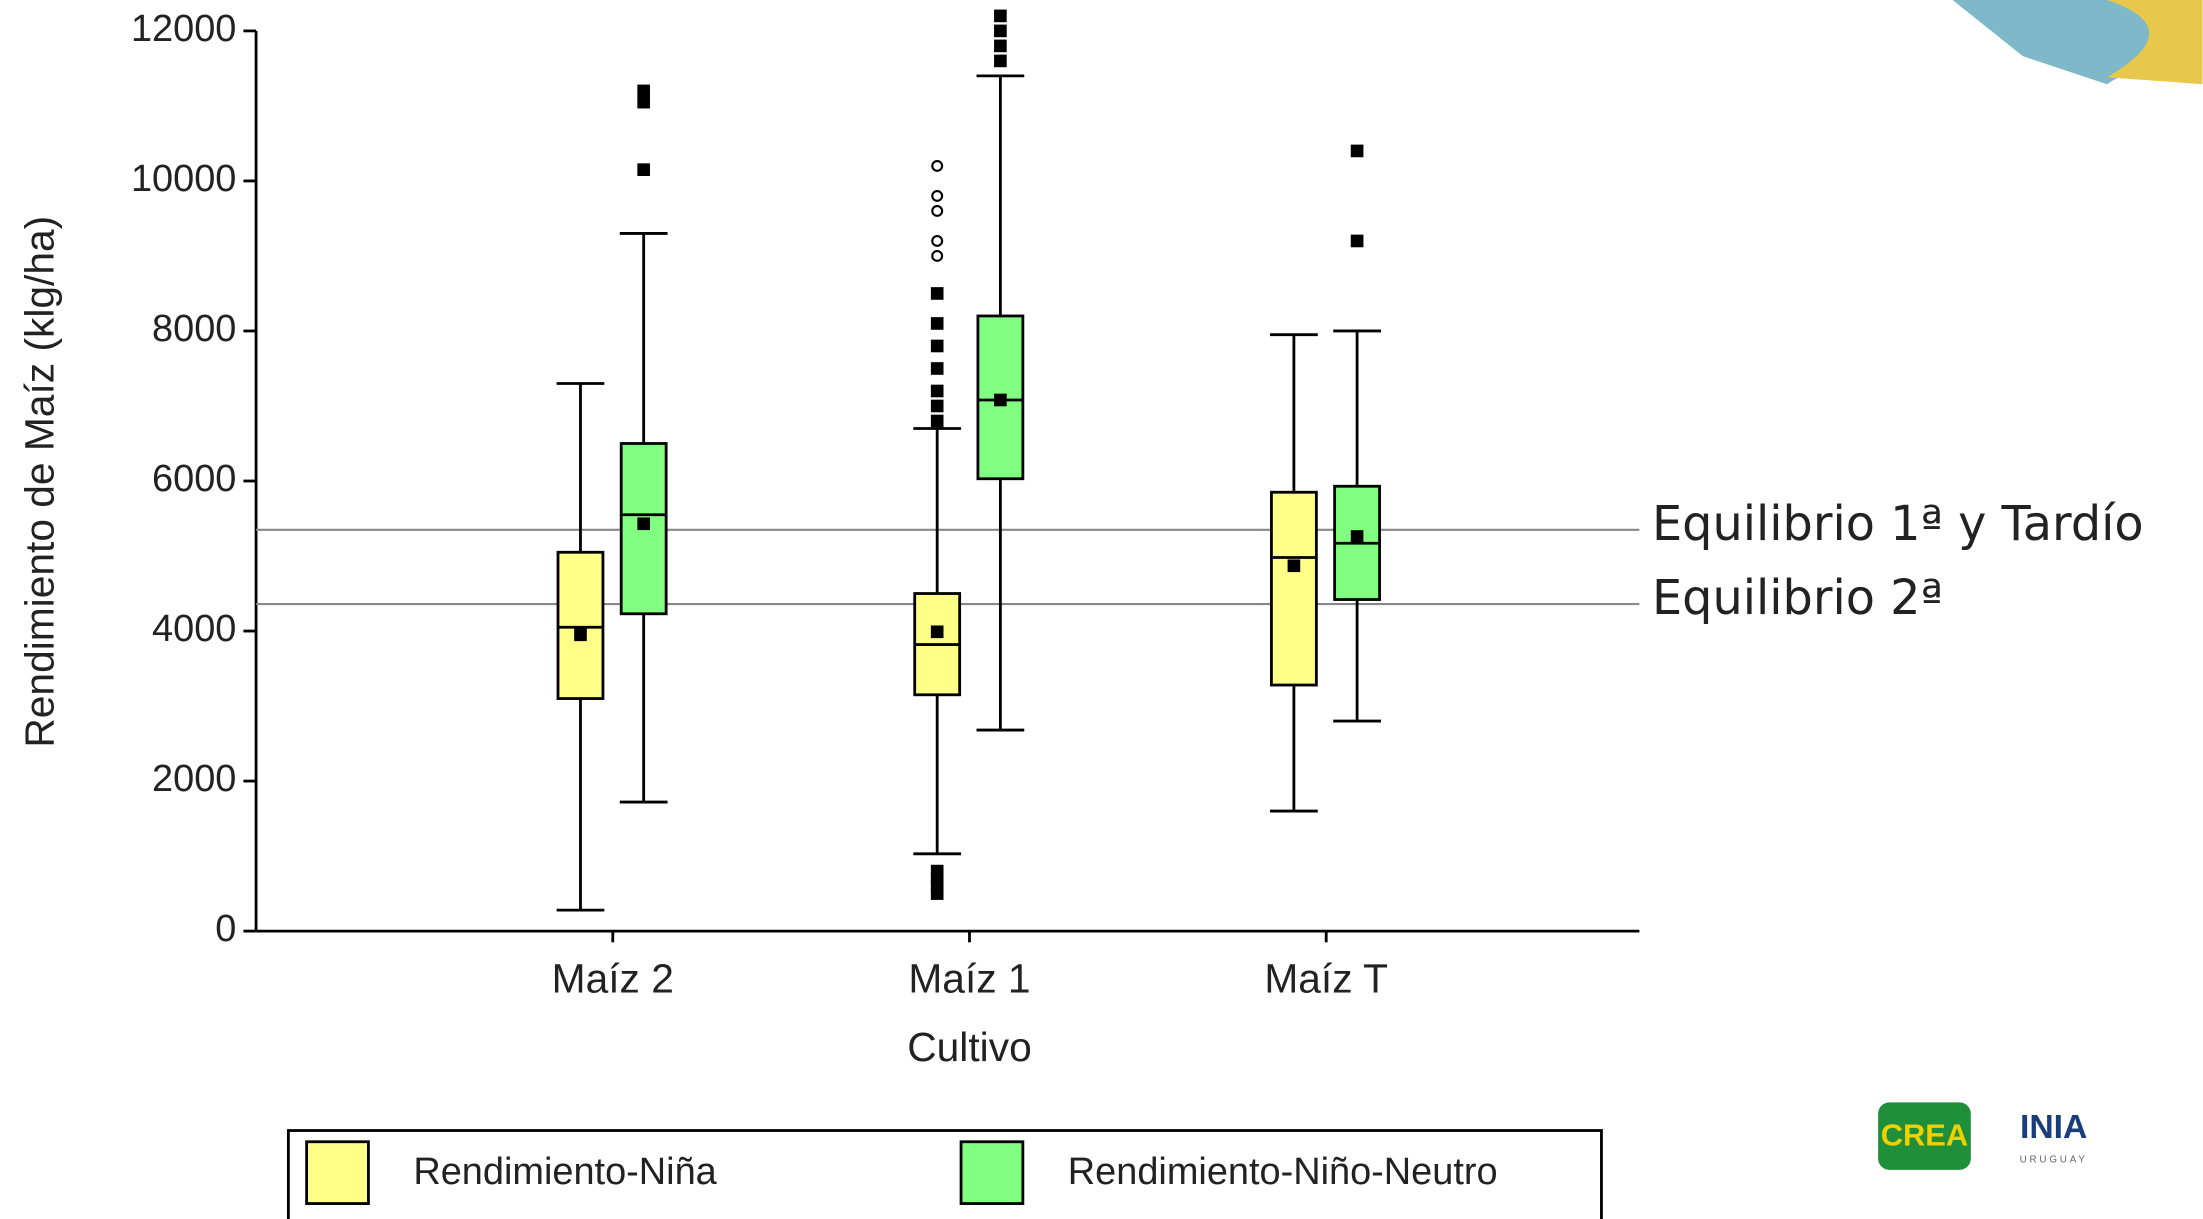 This screenshot has width=2203, height=1219. I want to click on y-tick-label: 6000, so click(194, 479).